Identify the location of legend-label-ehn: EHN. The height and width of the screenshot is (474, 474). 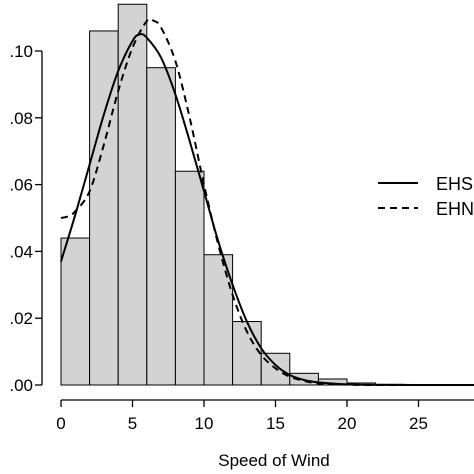
(455, 209).